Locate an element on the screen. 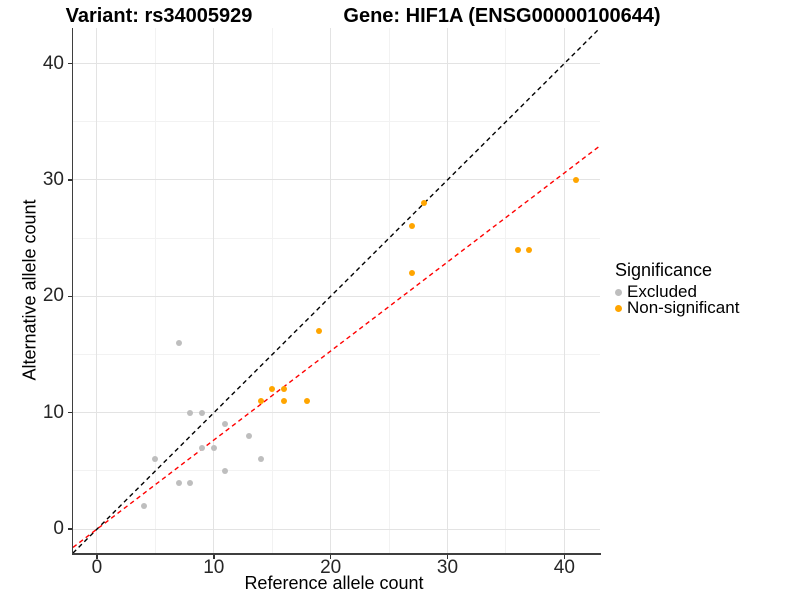 Image resolution: width=800 pixels, height=600 pixels. legend: Significance Excluded Non-significant is located at coordinates (707, 288).